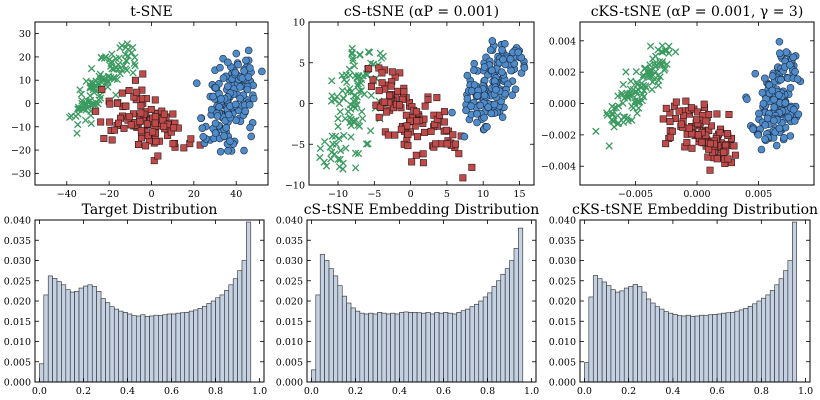 Image resolution: width=820 pixels, height=400 pixels. I want to click on y-tick-label: −10, so click(21, 127).